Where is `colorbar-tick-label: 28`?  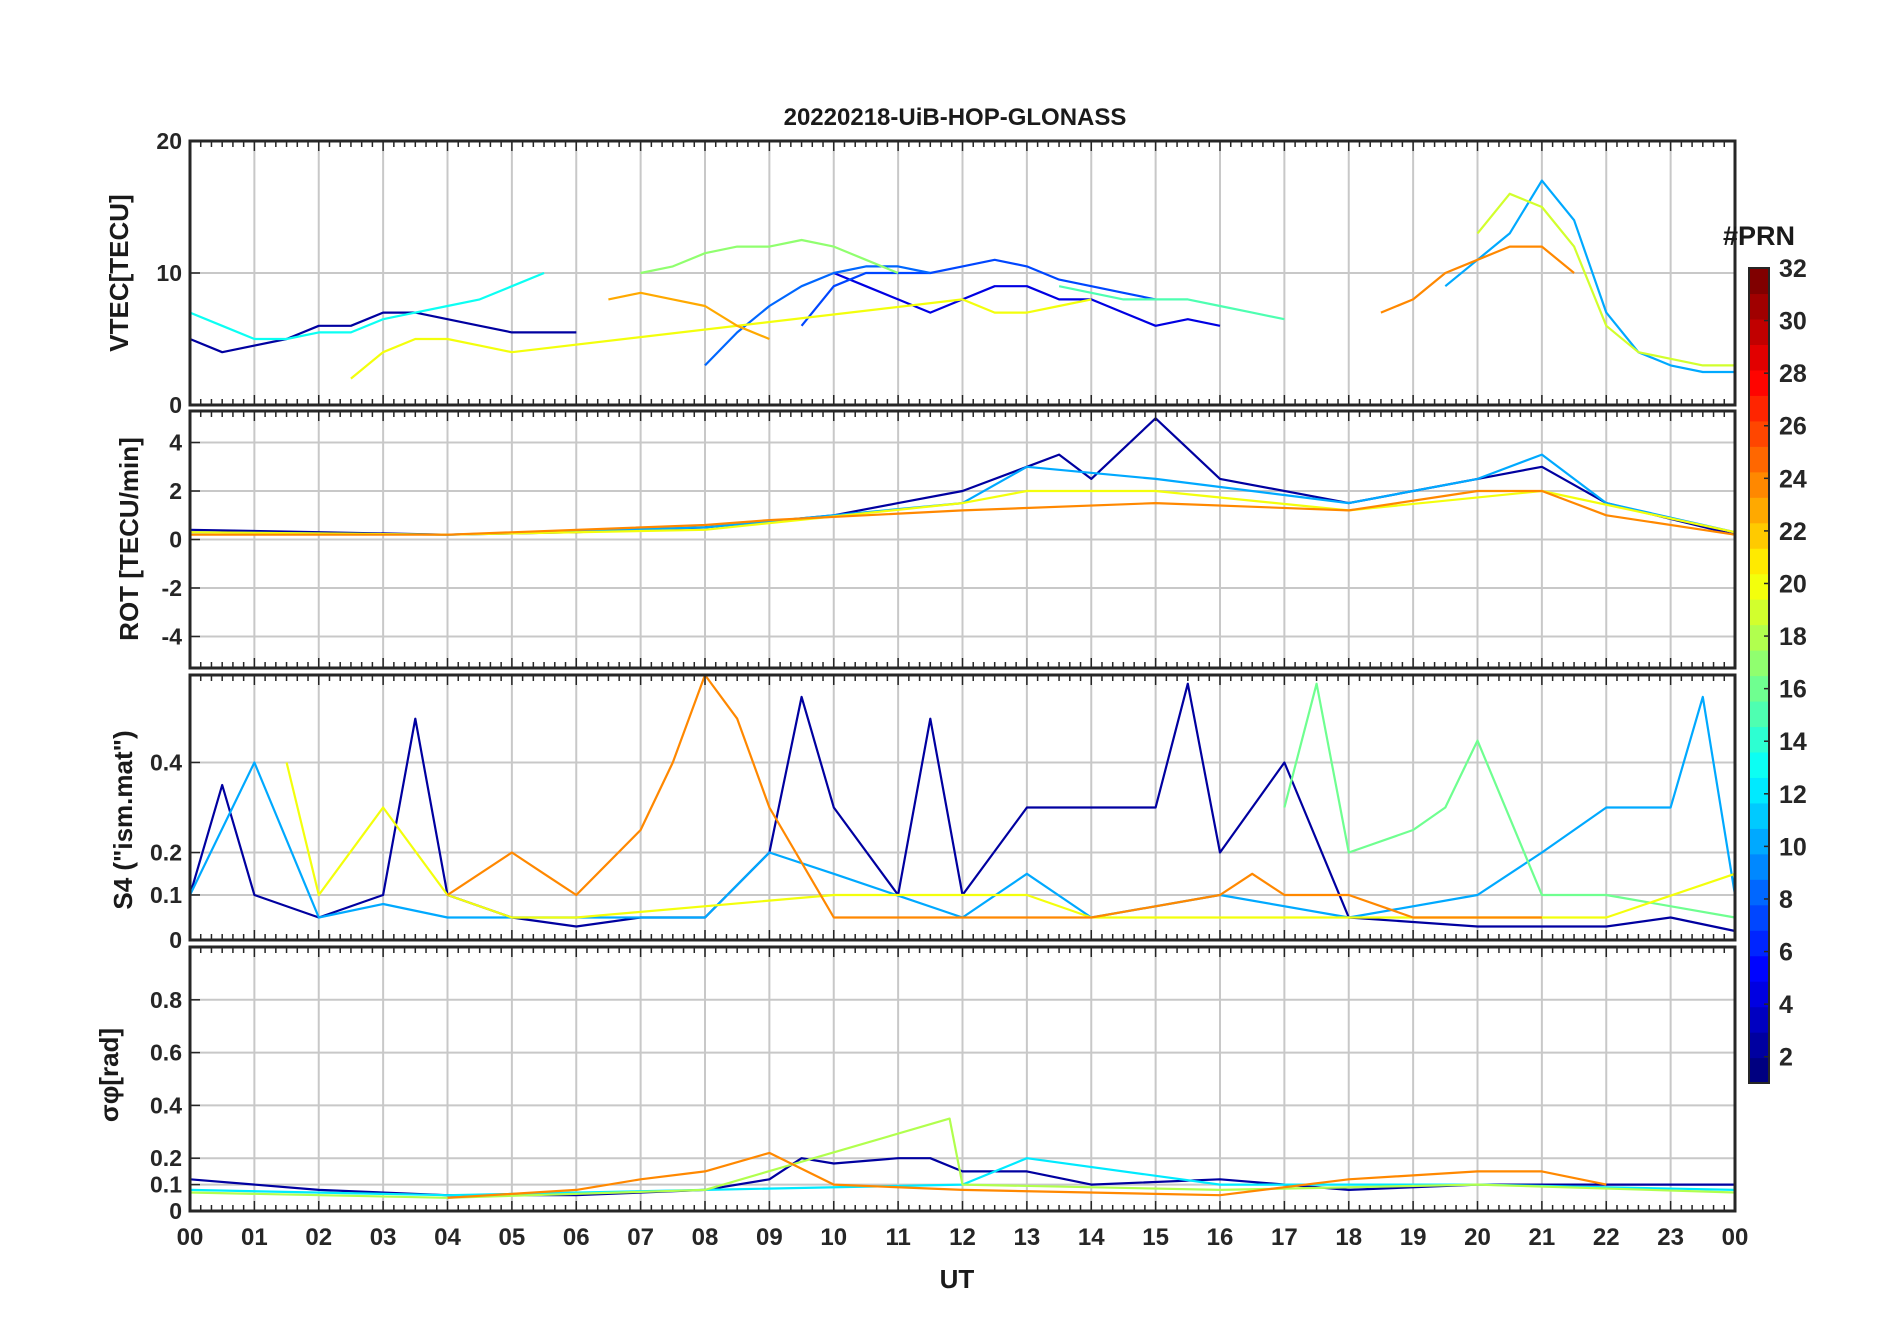
colorbar-tick-label: 28 is located at coordinates (1793, 374).